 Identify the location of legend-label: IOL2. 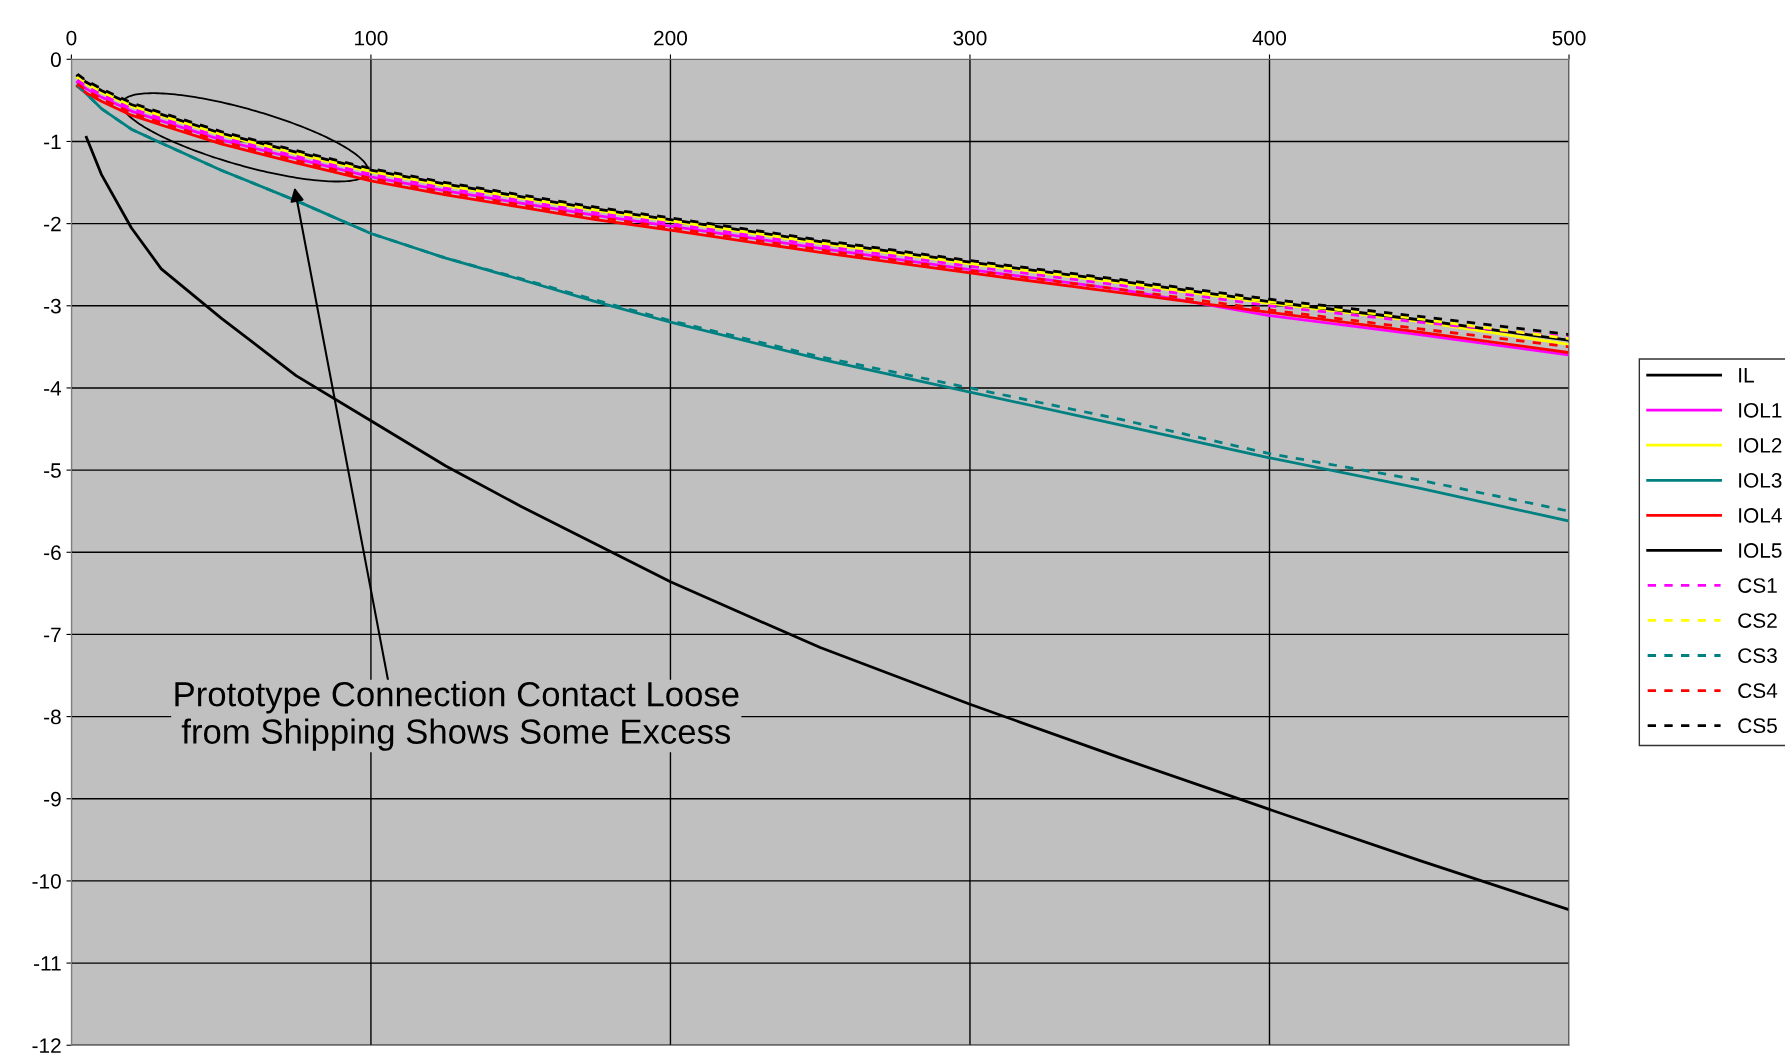
(1760, 445).